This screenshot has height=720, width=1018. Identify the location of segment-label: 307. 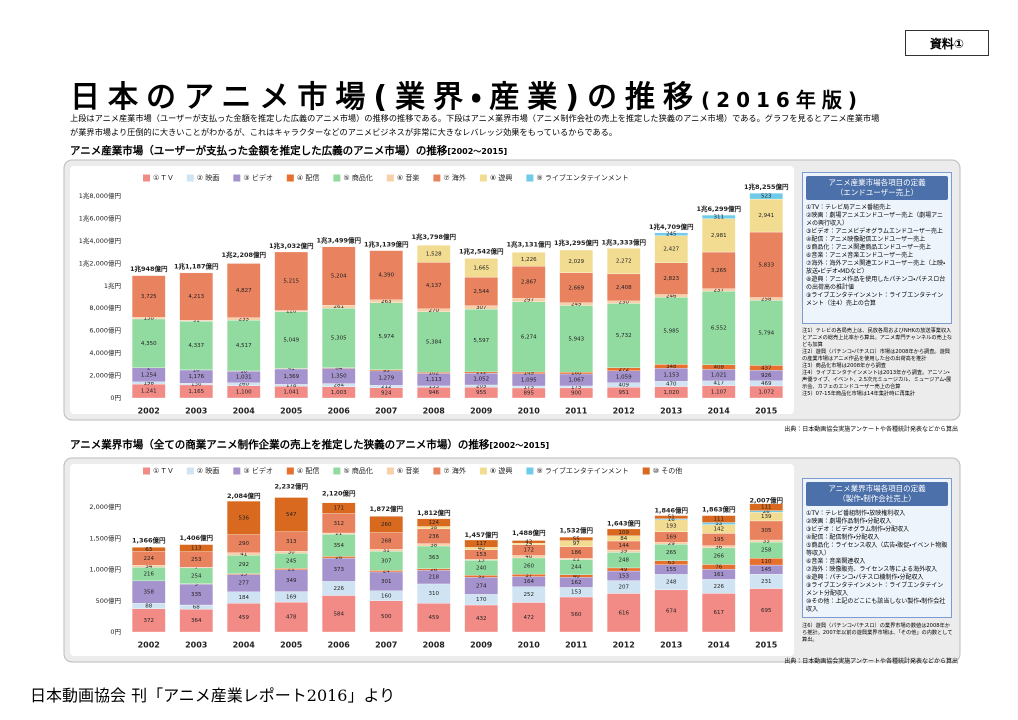
(481, 308).